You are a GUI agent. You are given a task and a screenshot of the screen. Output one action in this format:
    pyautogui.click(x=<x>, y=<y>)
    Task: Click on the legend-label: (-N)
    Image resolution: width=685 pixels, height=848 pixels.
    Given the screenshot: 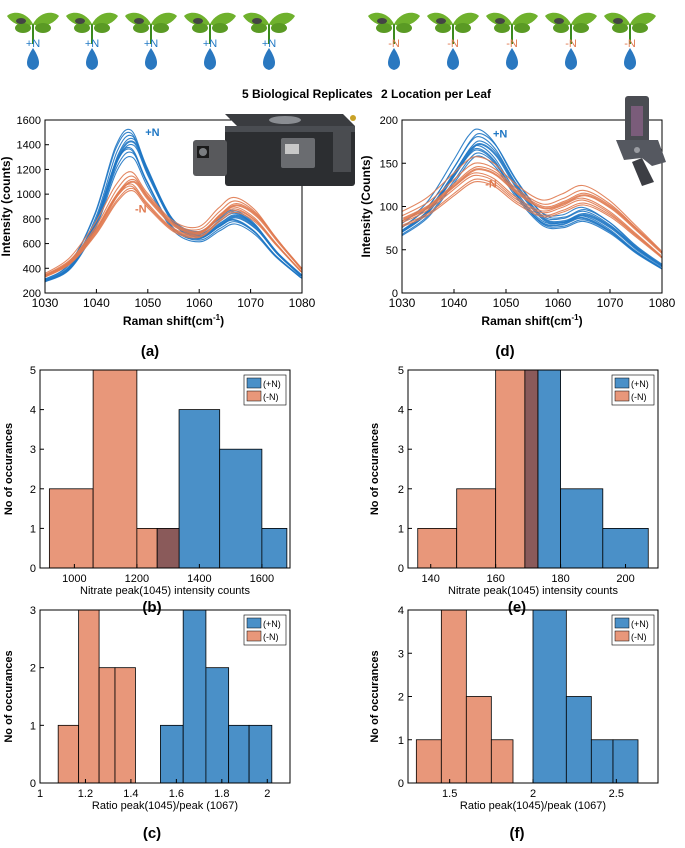 What is the action you would take?
    pyautogui.click(x=639, y=397)
    